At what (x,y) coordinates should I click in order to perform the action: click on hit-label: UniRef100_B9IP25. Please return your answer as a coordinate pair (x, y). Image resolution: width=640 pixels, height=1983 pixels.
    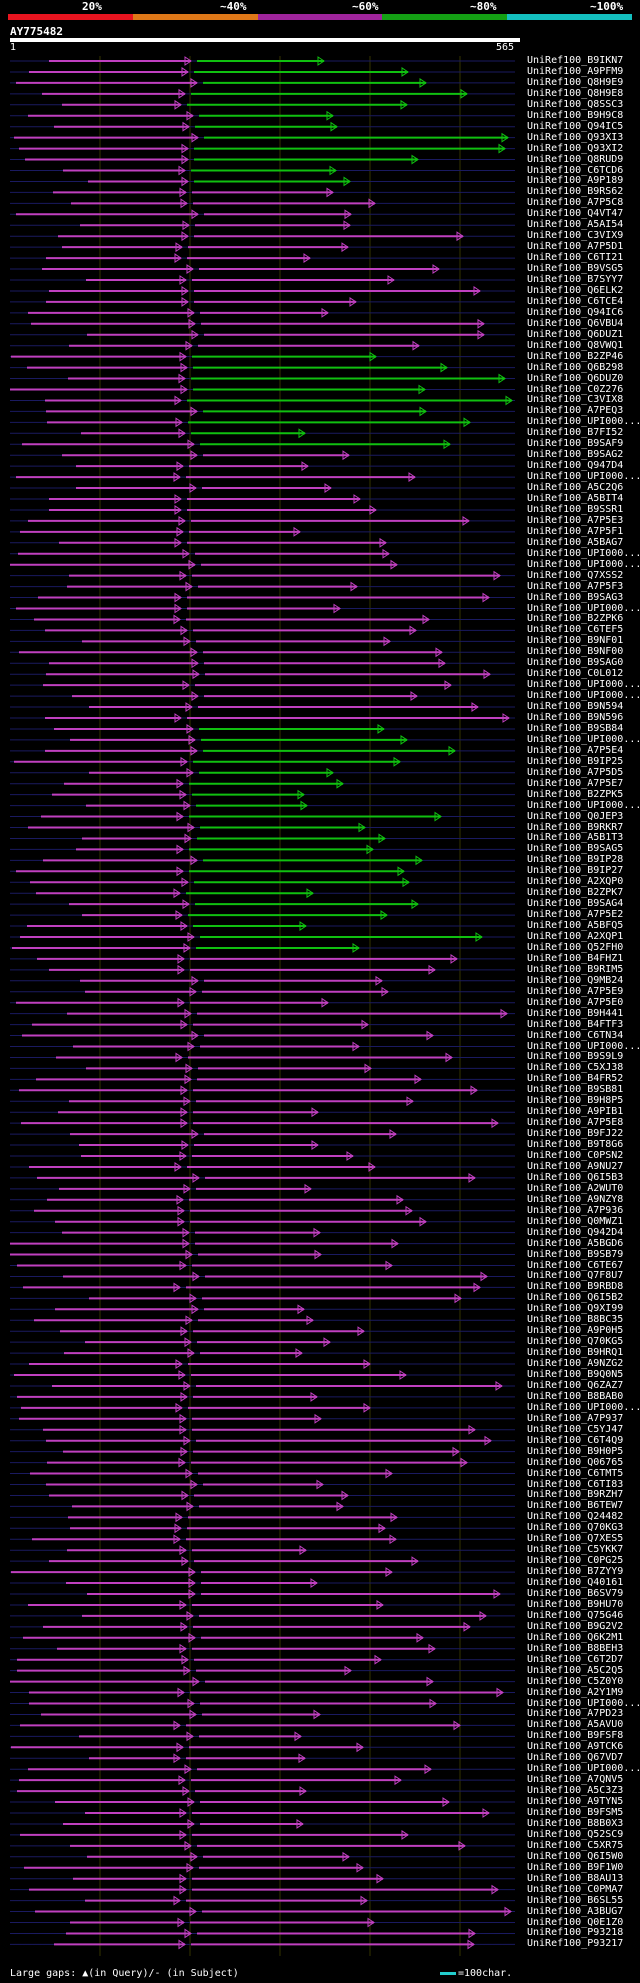
    Looking at the image, I should click on (575, 761).